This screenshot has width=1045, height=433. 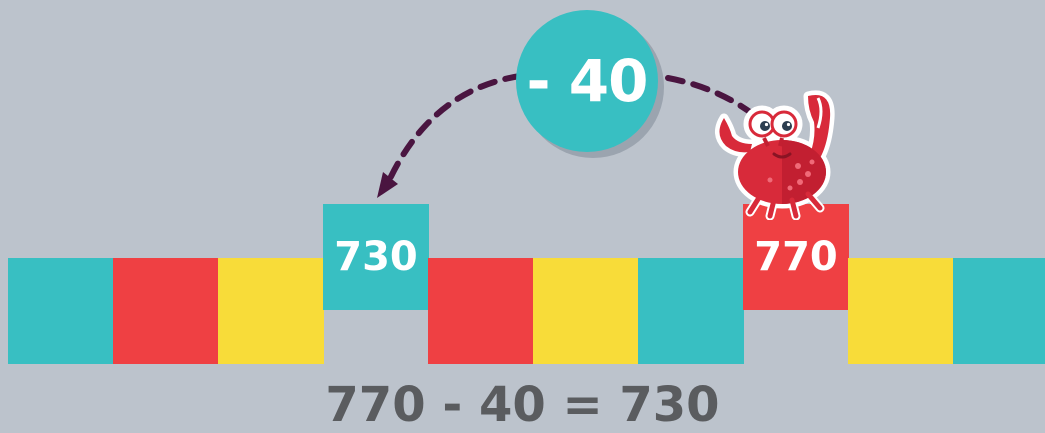 I want to click on equation-text: 770 - 40 = 730, so click(x=522, y=405).